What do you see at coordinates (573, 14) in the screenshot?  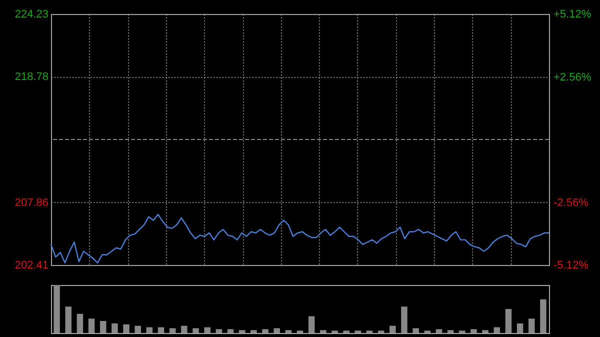 I see `y2-tick-label: +5.12%` at bounding box center [573, 14].